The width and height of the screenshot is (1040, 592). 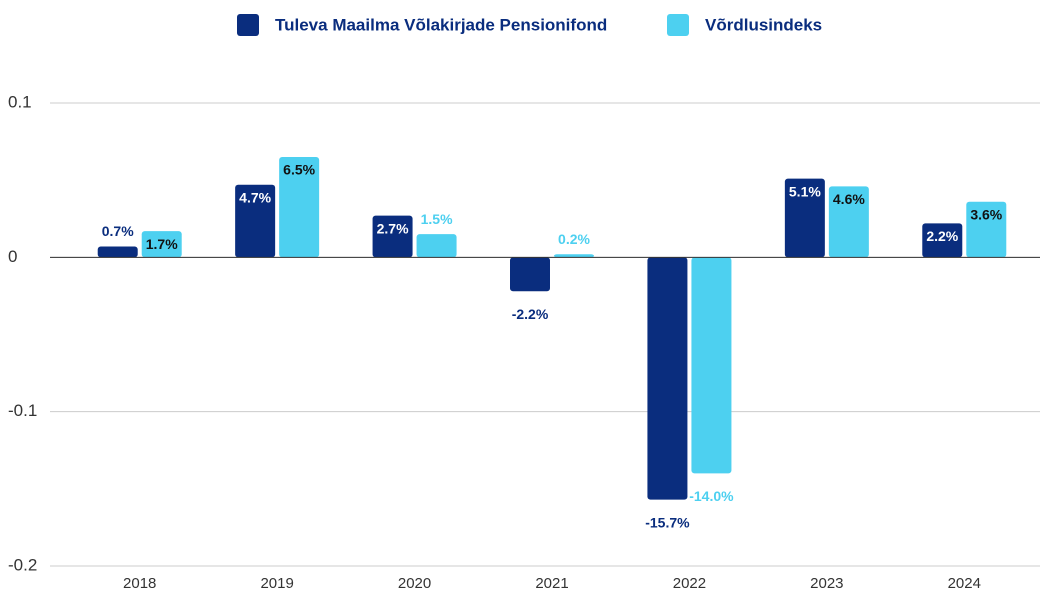 I want to click on value-label: 1.7%, so click(x=162, y=244).